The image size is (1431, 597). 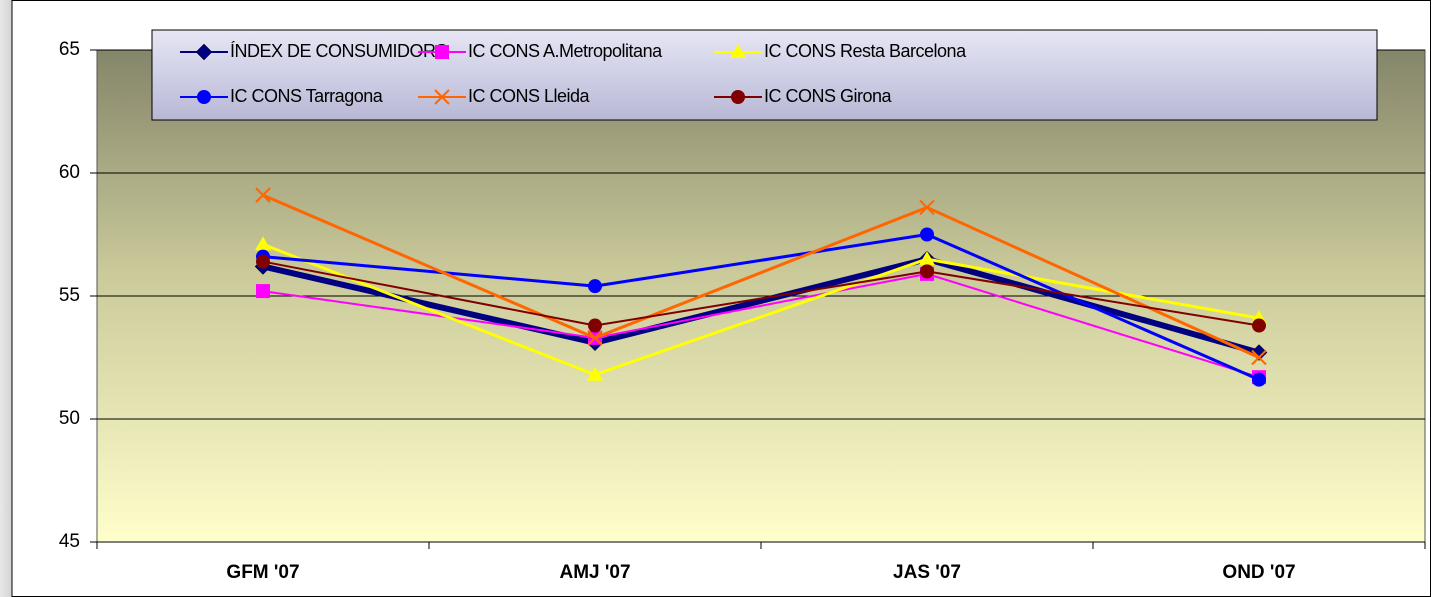 What do you see at coordinates (307, 96) in the screenshot?
I see `legend-label: IC CONS Tarragona` at bounding box center [307, 96].